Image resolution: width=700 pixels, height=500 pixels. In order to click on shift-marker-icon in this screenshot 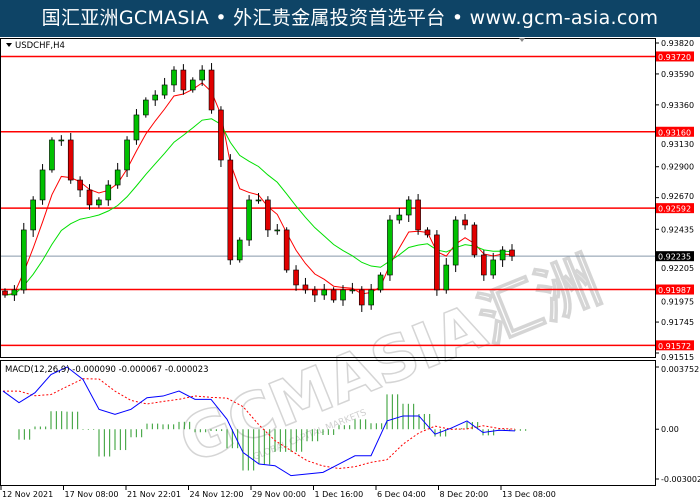, I will do `click(522, 40)`.